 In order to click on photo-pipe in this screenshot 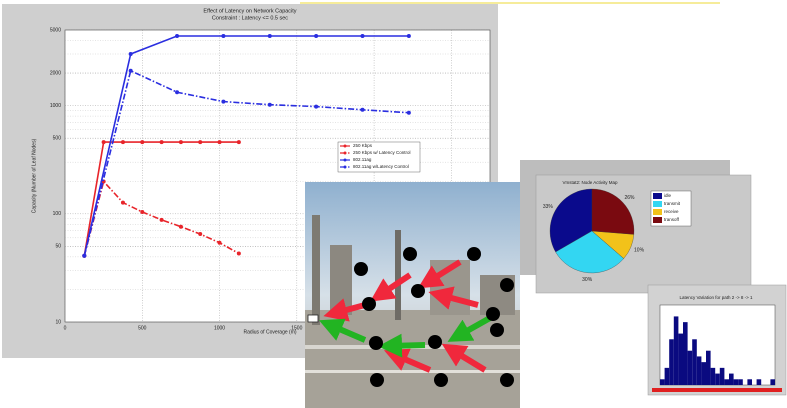, I will do `click(412, 371)`.